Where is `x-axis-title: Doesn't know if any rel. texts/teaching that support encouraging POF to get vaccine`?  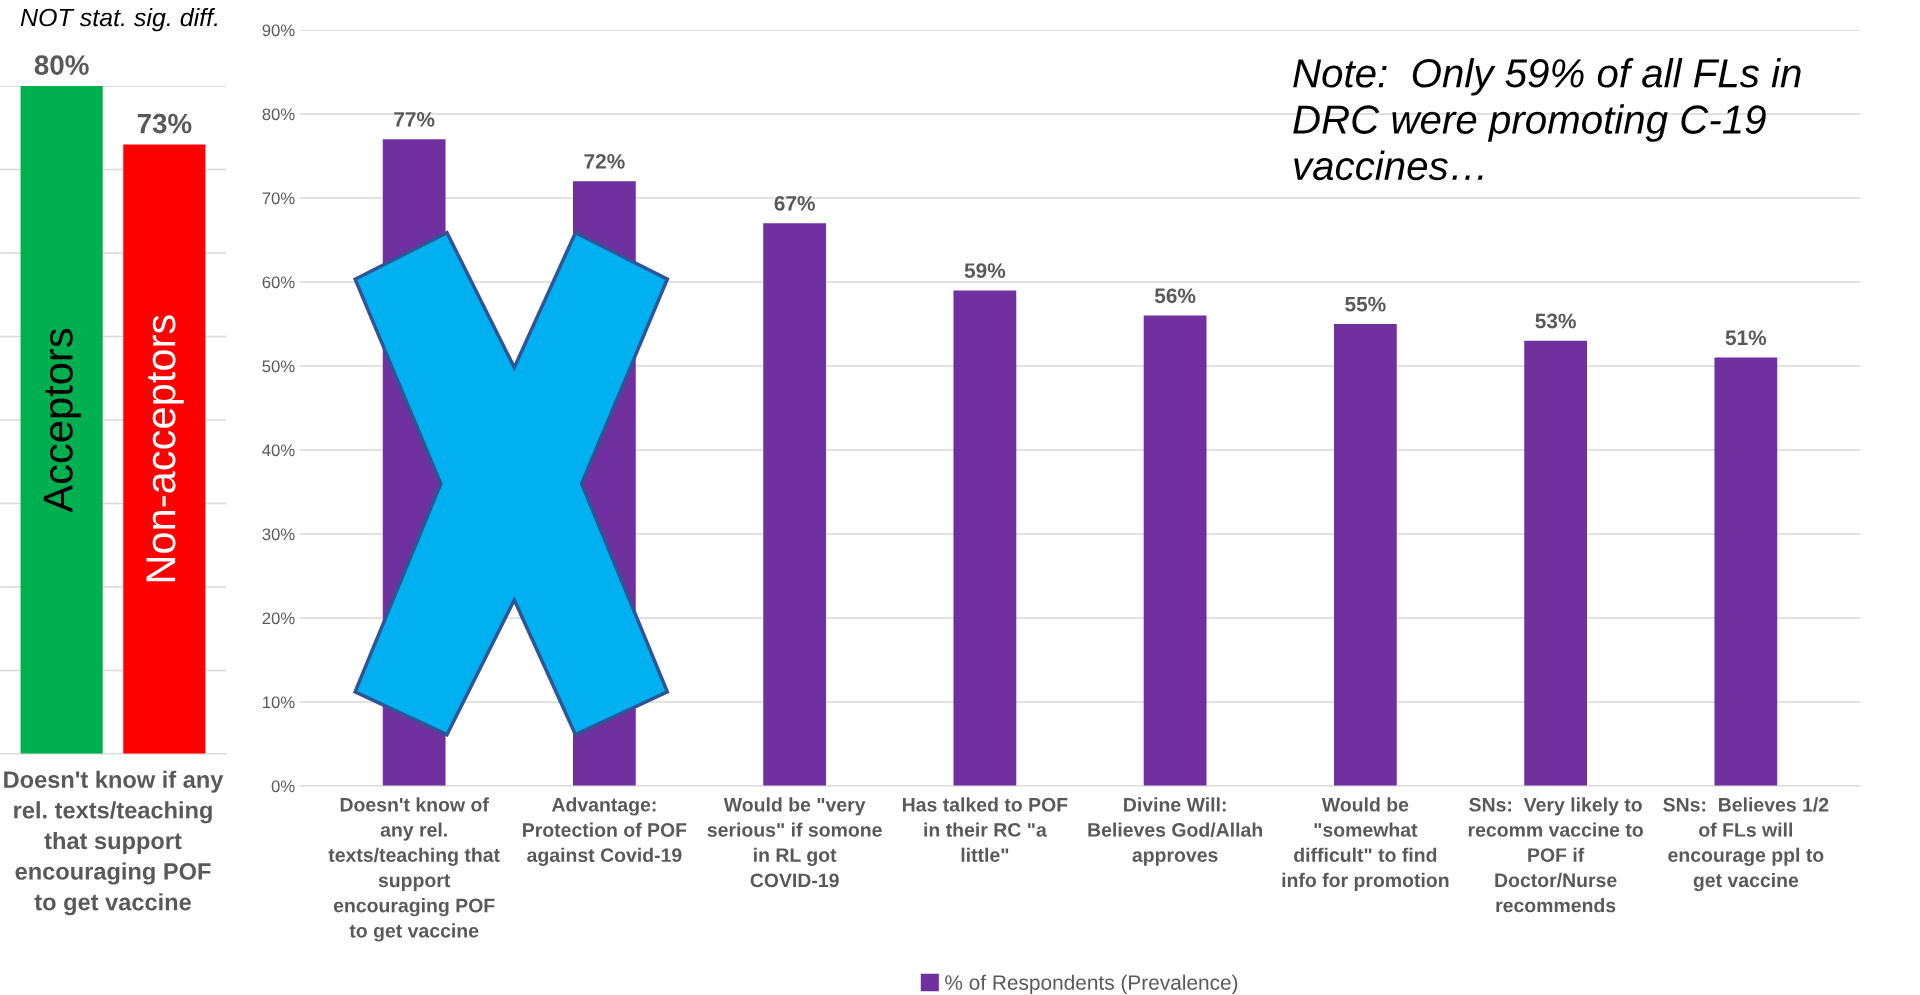
x-axis-title: Doesn't know if any rel. texts/teaching that support encouraging POF to get vaccine is located at coordinates (114, 843).